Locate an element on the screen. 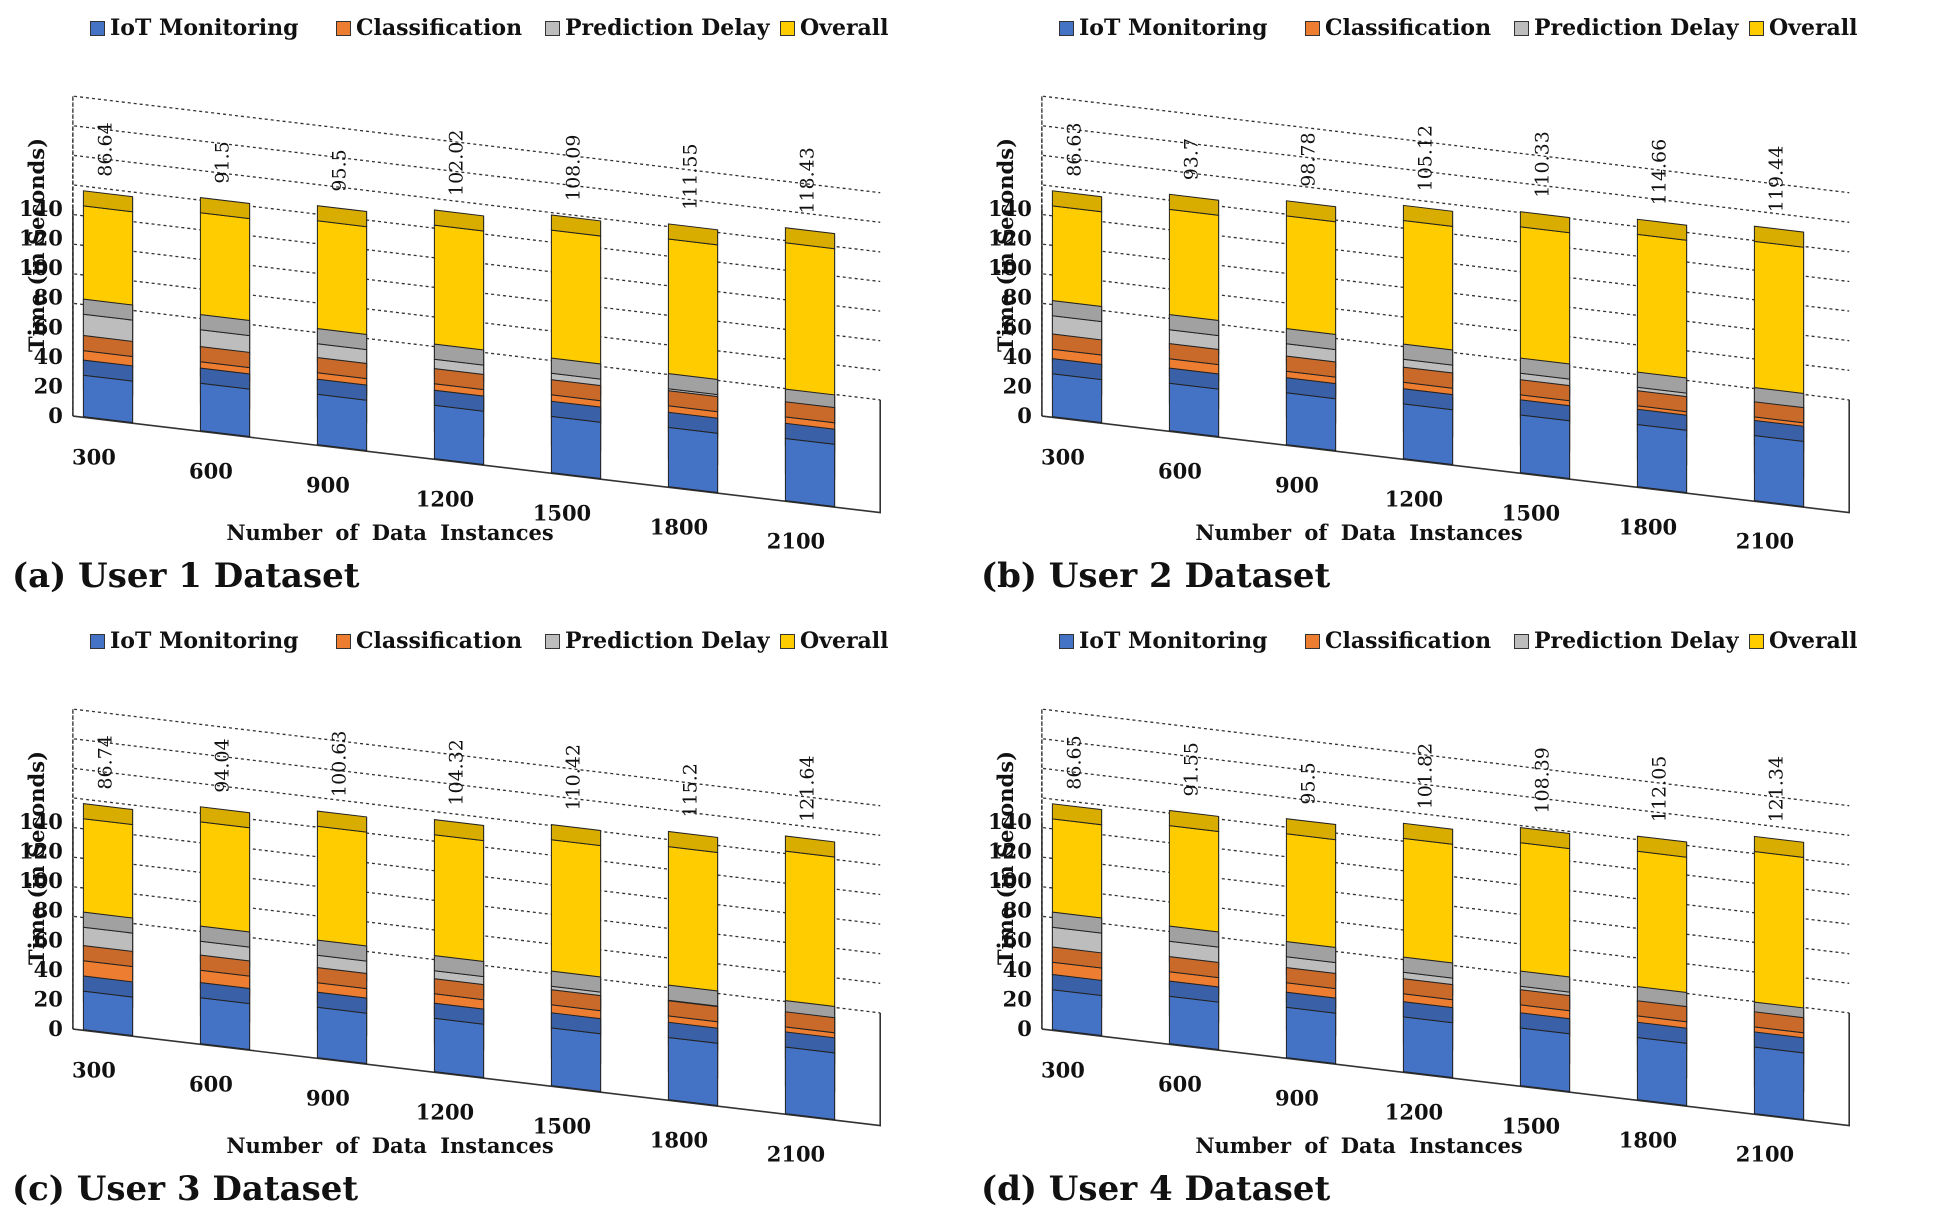 The height and width of the screenshot is (1227, 1938). data-label: 112.05 is located at coordinates (1660, 789).